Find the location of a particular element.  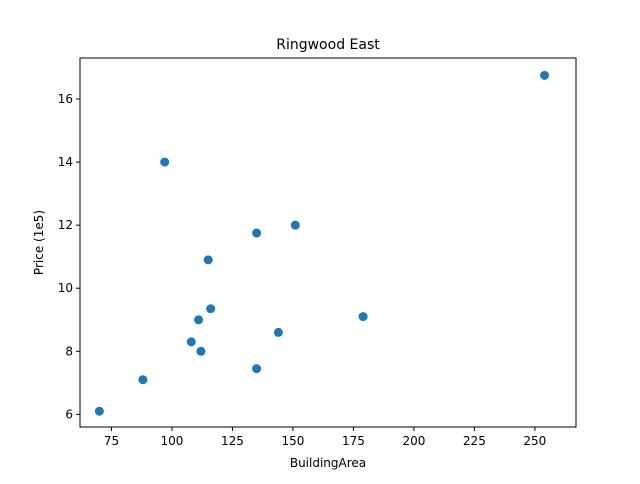

x-tick-label: 150 is located at coordinates (292, 441).